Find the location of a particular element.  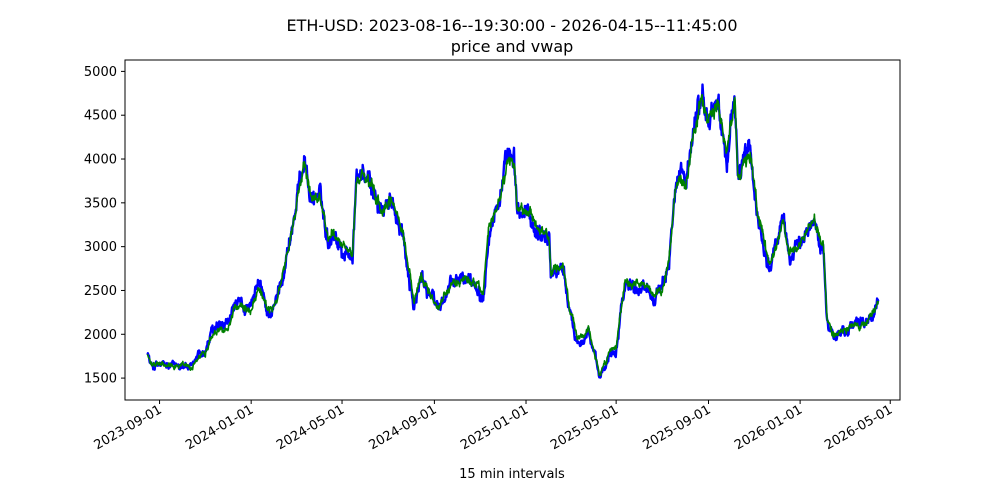

chart-subtitle: price and vwap is located at coordinates (512, 46).